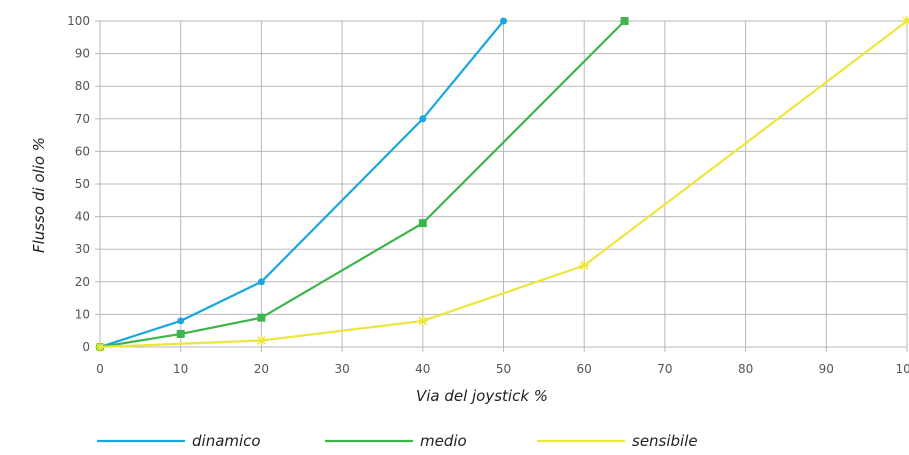 Image resolution: width=909 pixels, height=455 pixels. I want to click on y-axis-ticks: 0 10 20 30 40 50 60 70 80 90 100, so click(78, 184).